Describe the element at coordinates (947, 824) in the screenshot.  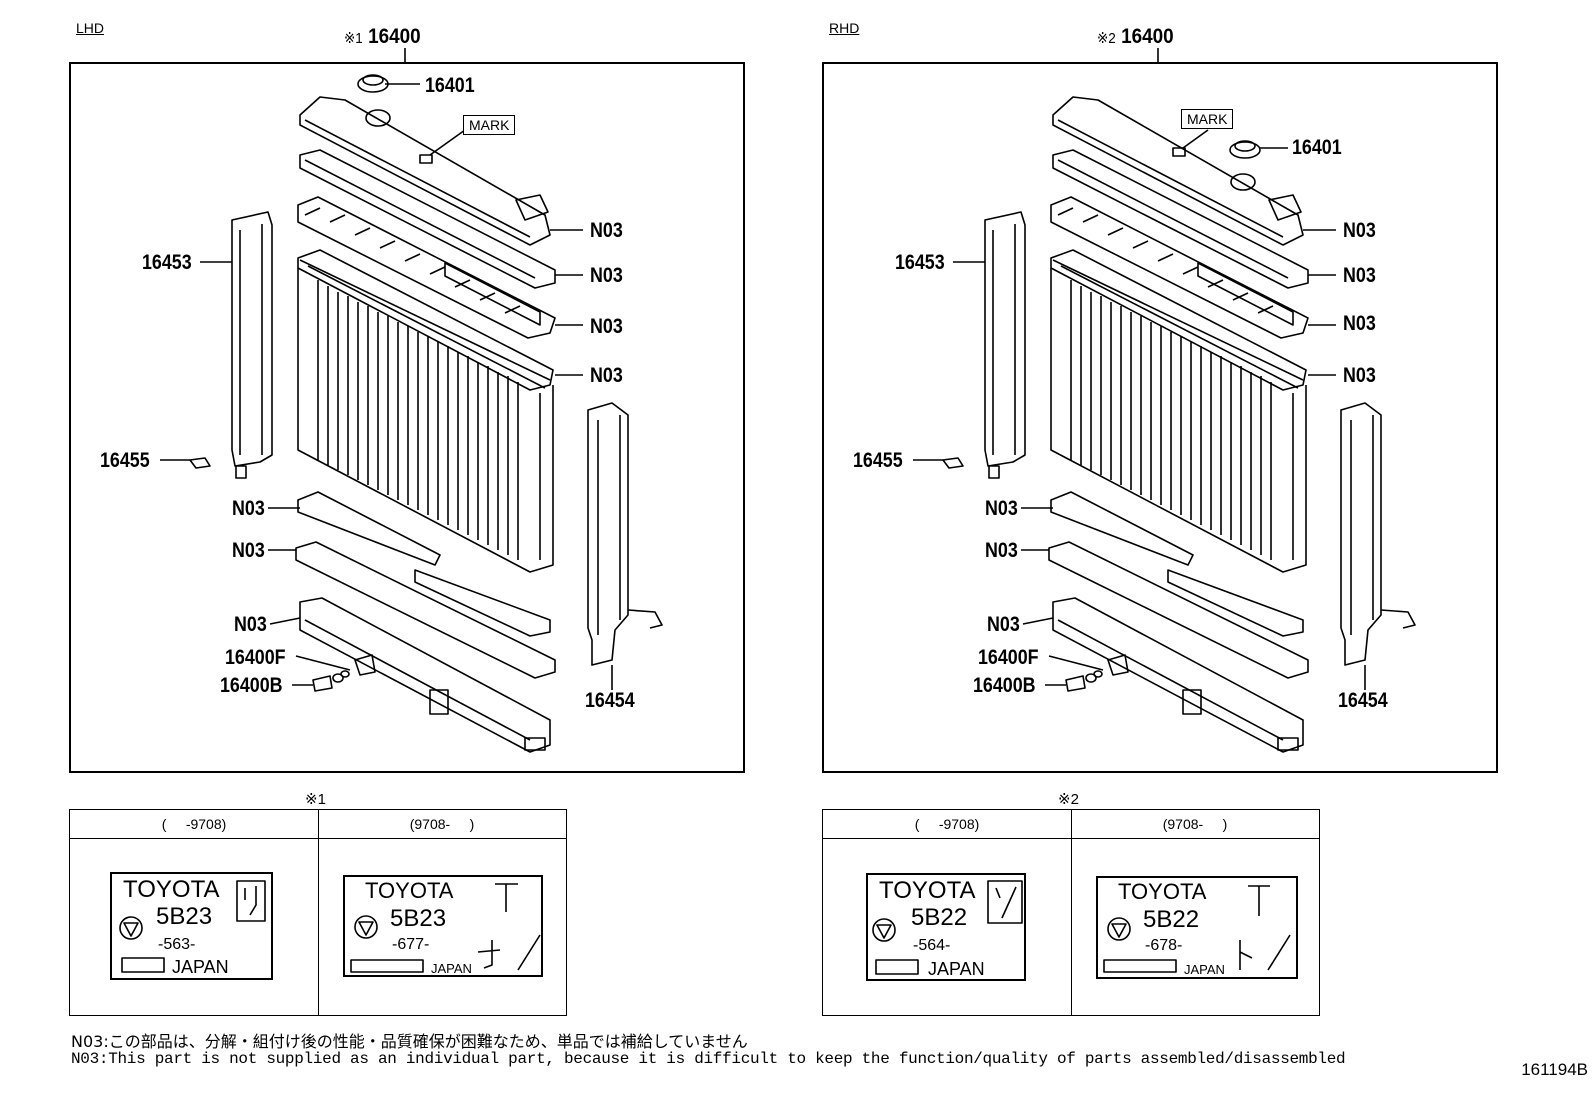
I see `table2-header-before: ( -9708)` at that location.